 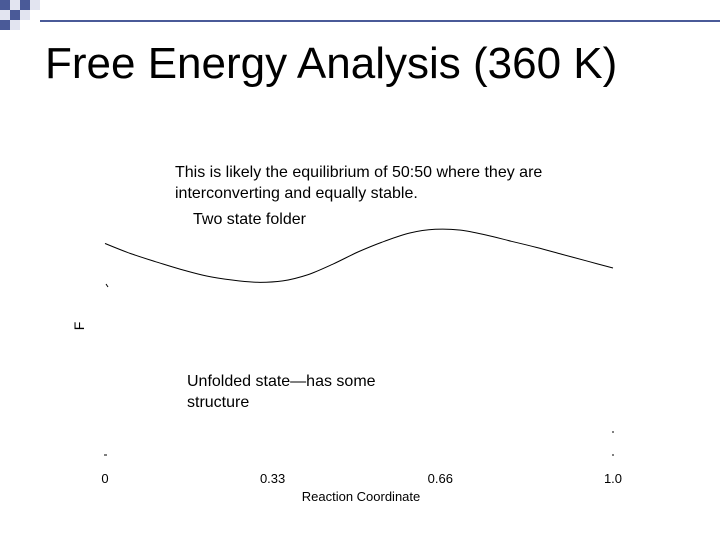 I want to click on title-rule-line, so click(x=380, y=21).